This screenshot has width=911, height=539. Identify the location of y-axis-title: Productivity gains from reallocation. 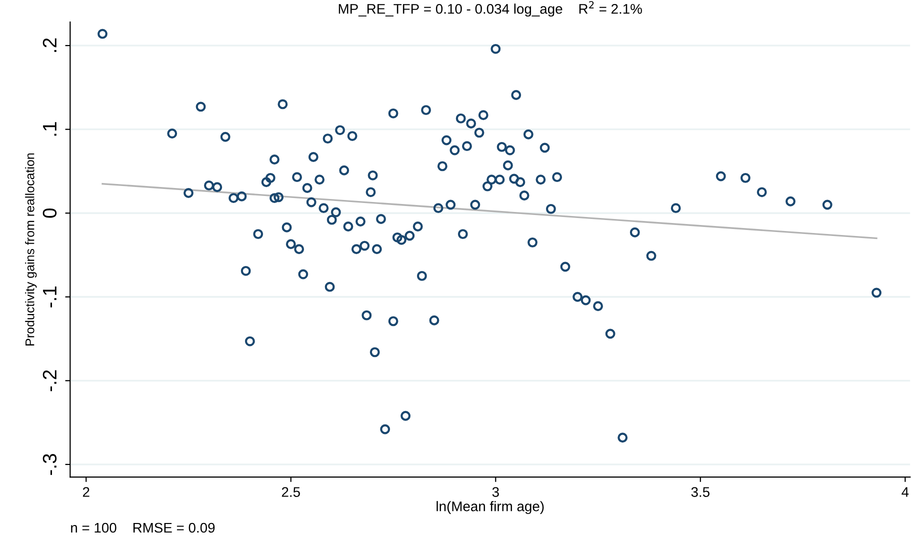
(31, 249).